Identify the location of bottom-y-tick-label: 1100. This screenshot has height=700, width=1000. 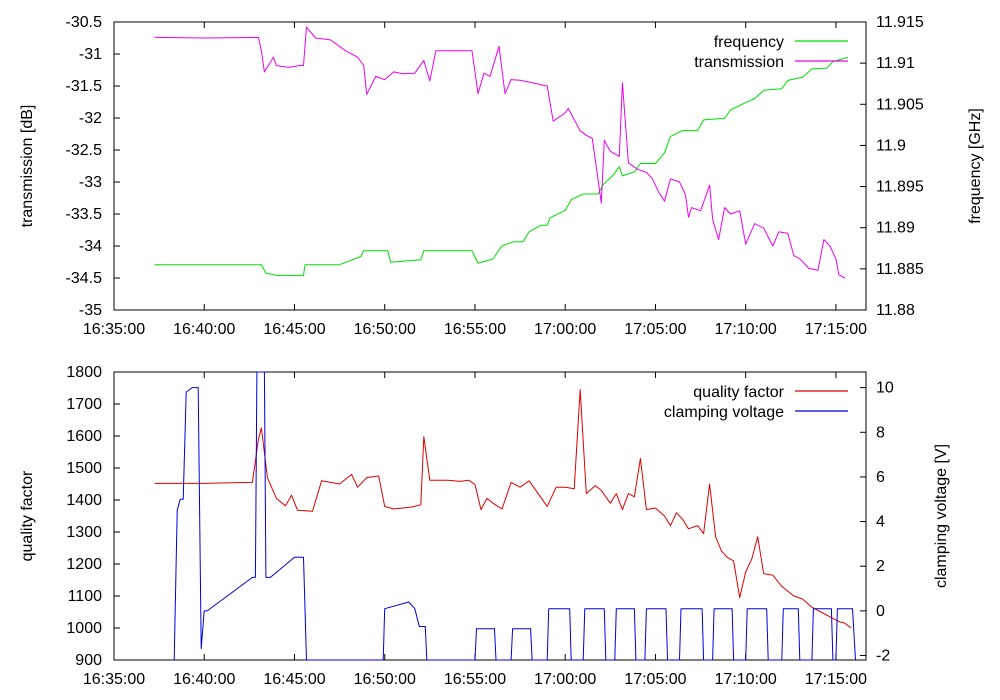
(85, 596).